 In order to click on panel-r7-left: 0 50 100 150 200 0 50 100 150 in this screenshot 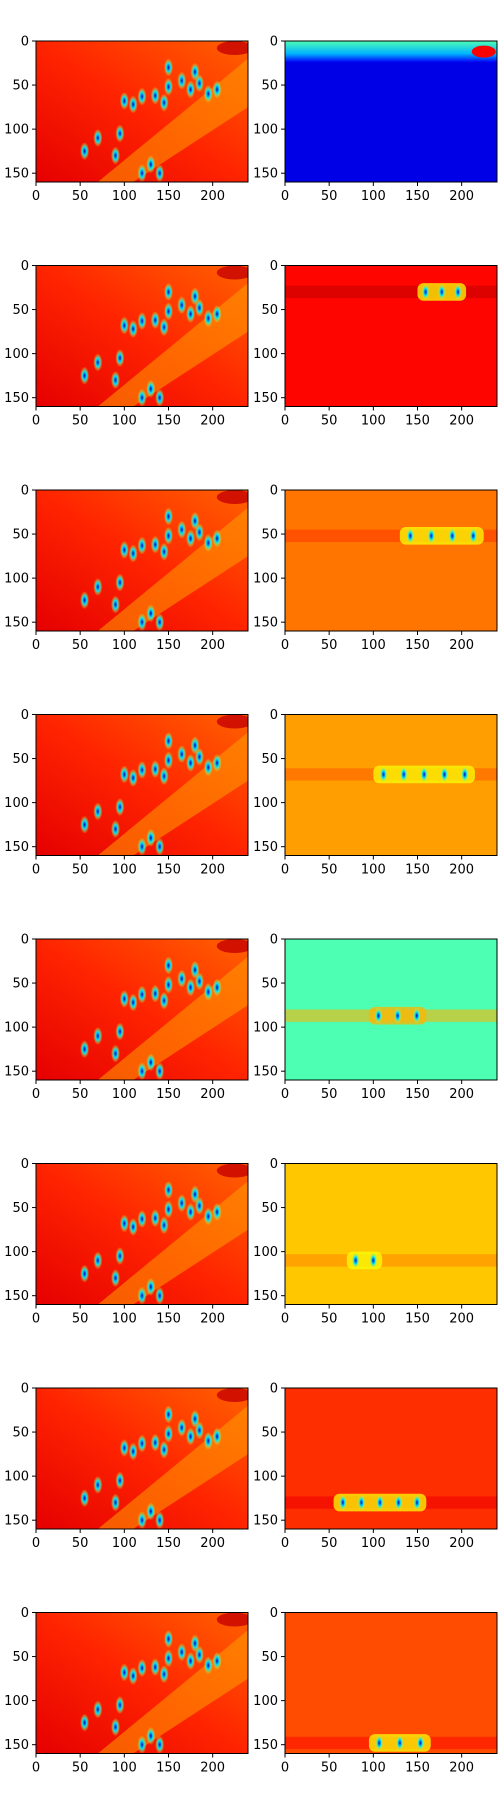, I will do `click(126, 1466)`.